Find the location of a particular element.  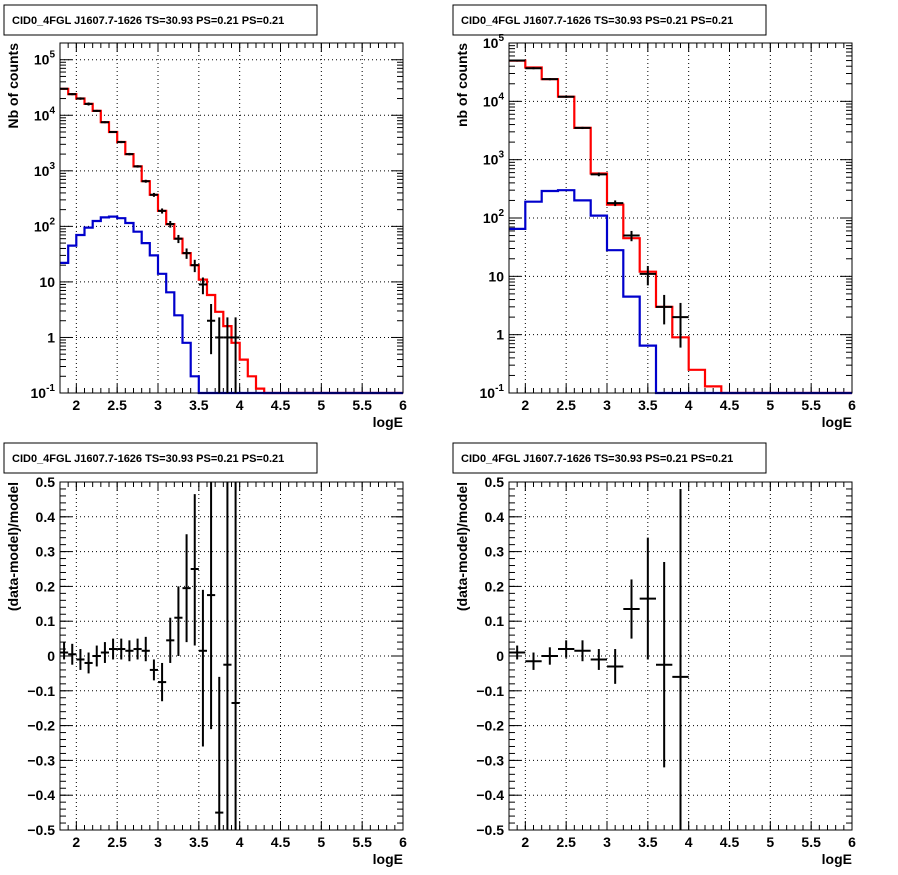

y-tick-label: 0.2 is located at coordinates (495, 586).